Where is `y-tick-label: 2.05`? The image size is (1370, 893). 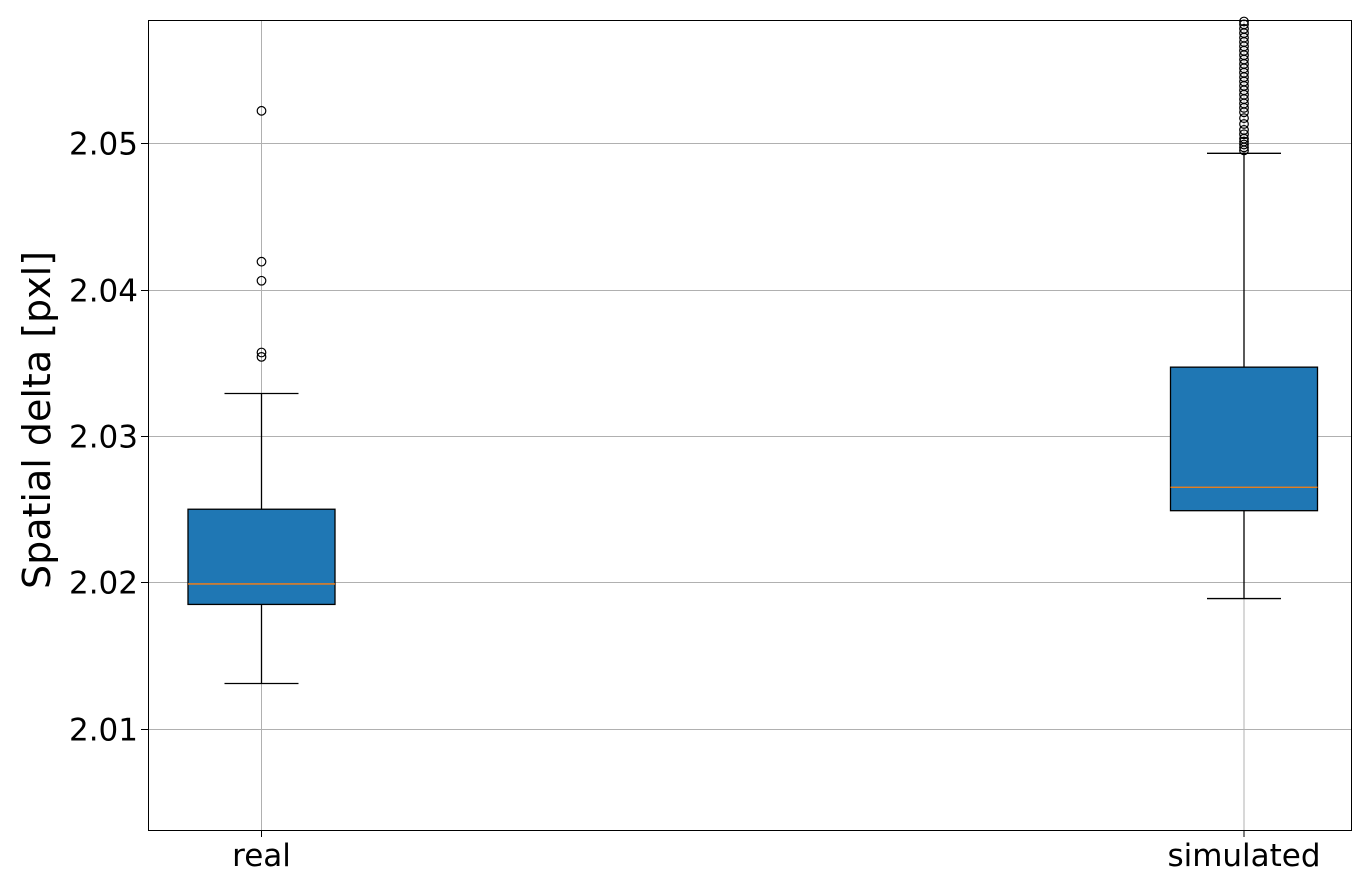
y-tick-label: 2.05 is located at coordinates (103, 145).